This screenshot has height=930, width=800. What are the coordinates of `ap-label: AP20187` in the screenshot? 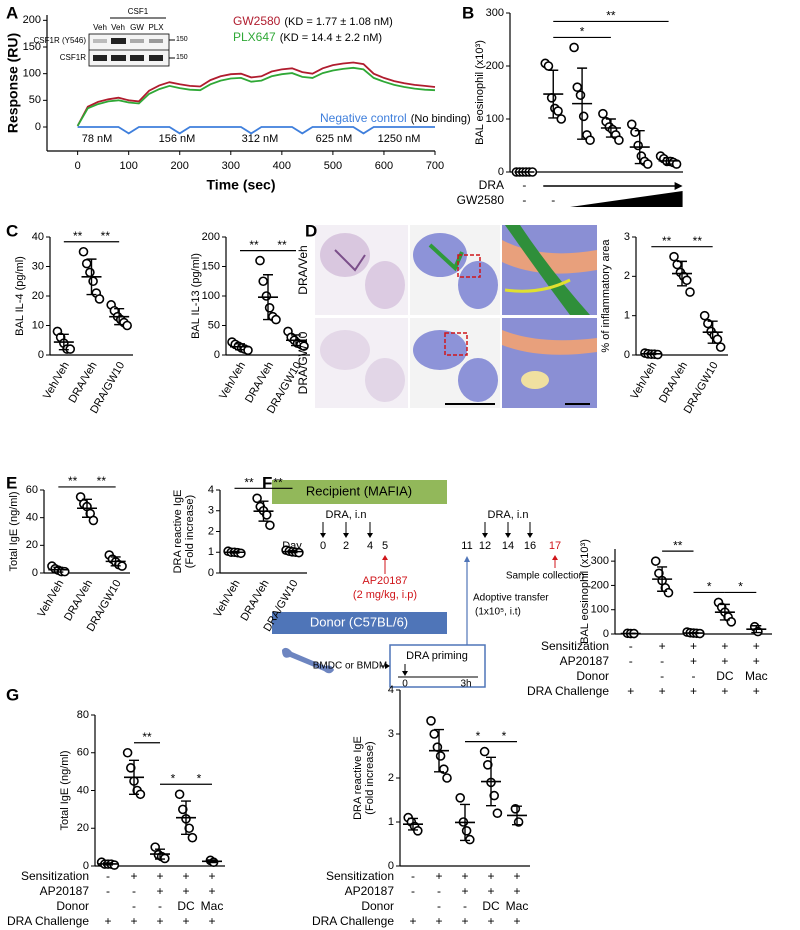 It's located at (384, 581).